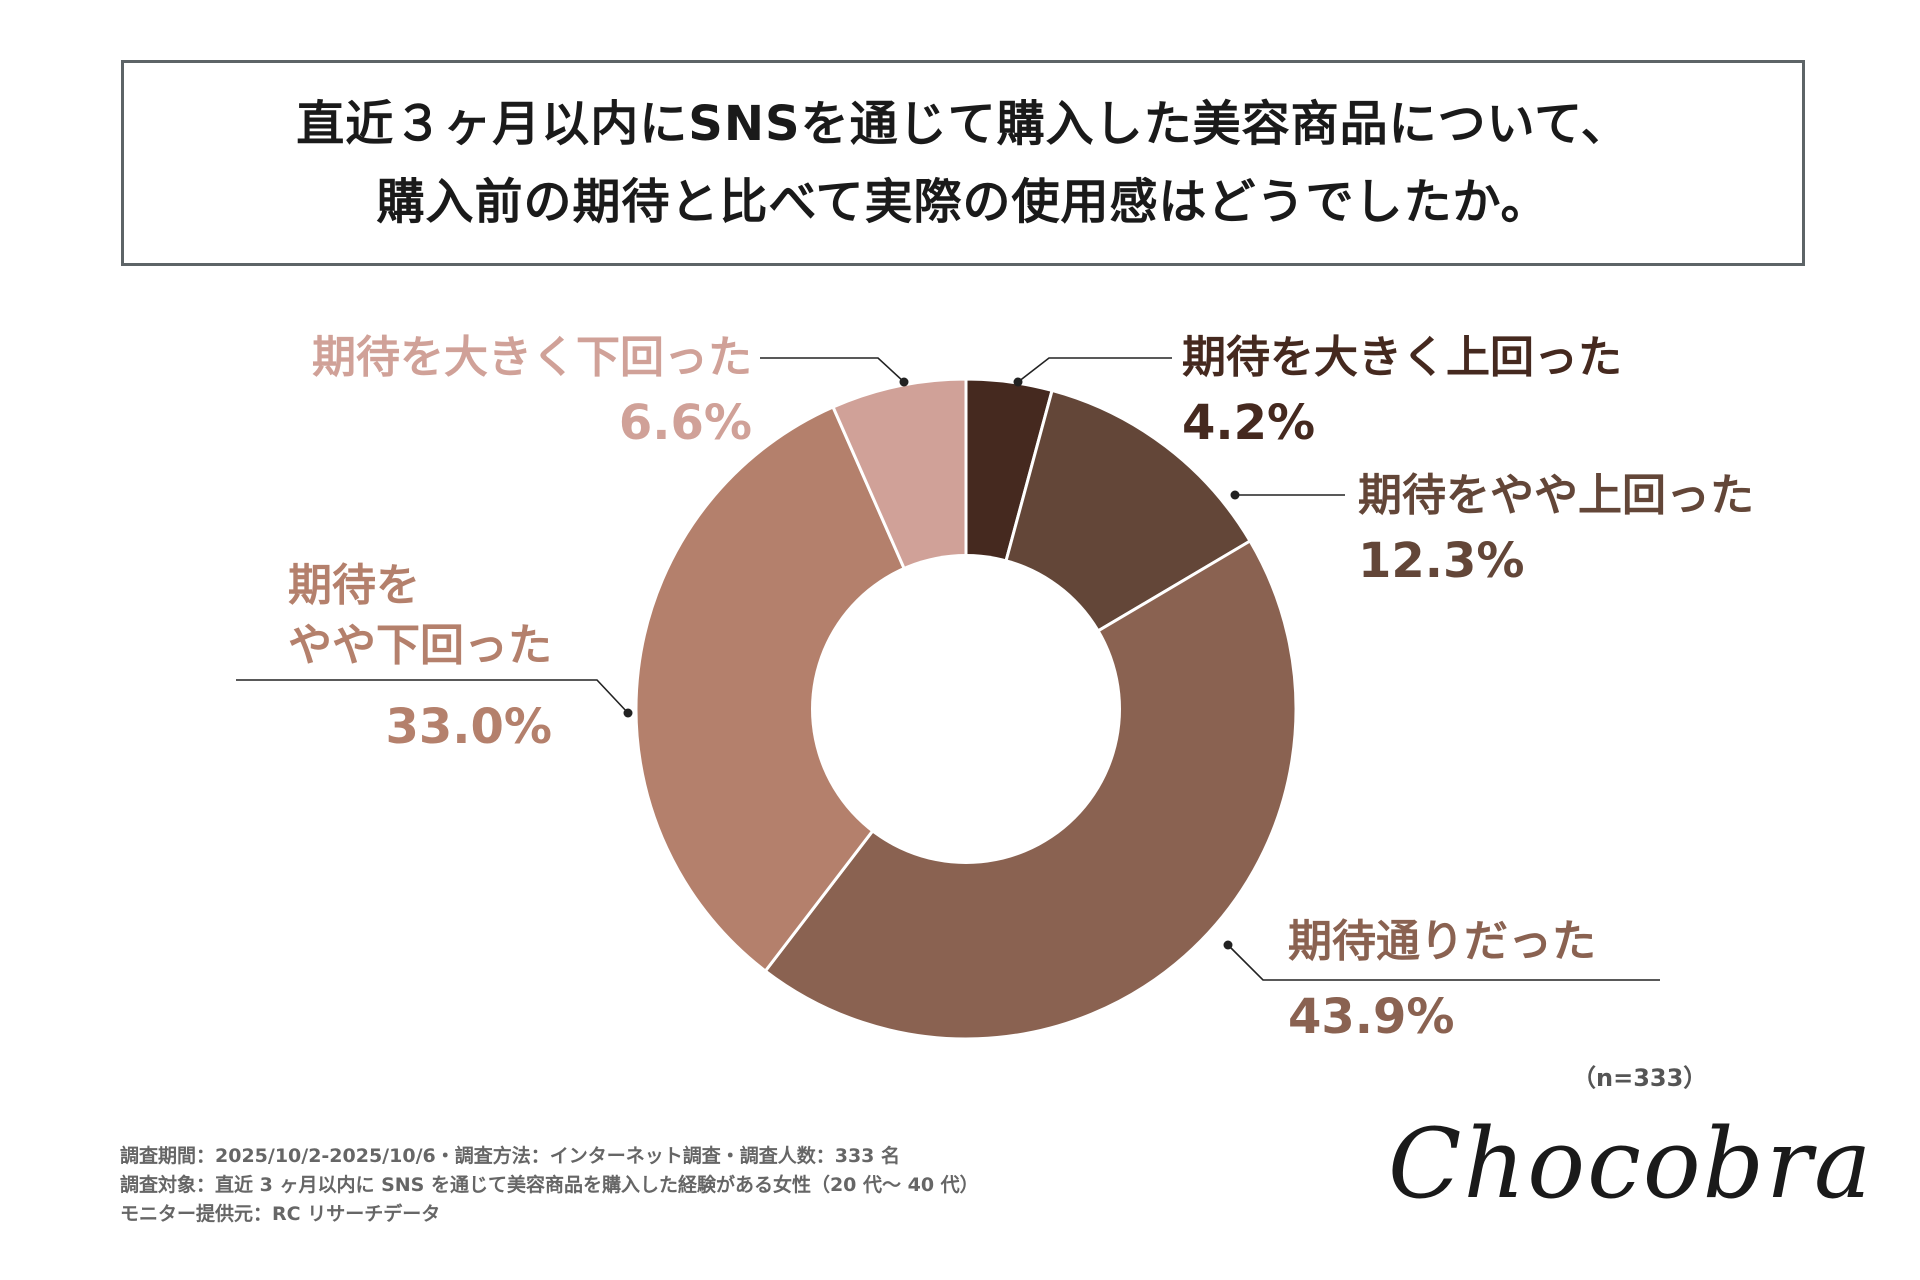  What do you see at coordinates (1556, 495) in the screenshot?
I see `label-slightly-above-name: 期待をやや上回った` at bounding box center [1556, 495].